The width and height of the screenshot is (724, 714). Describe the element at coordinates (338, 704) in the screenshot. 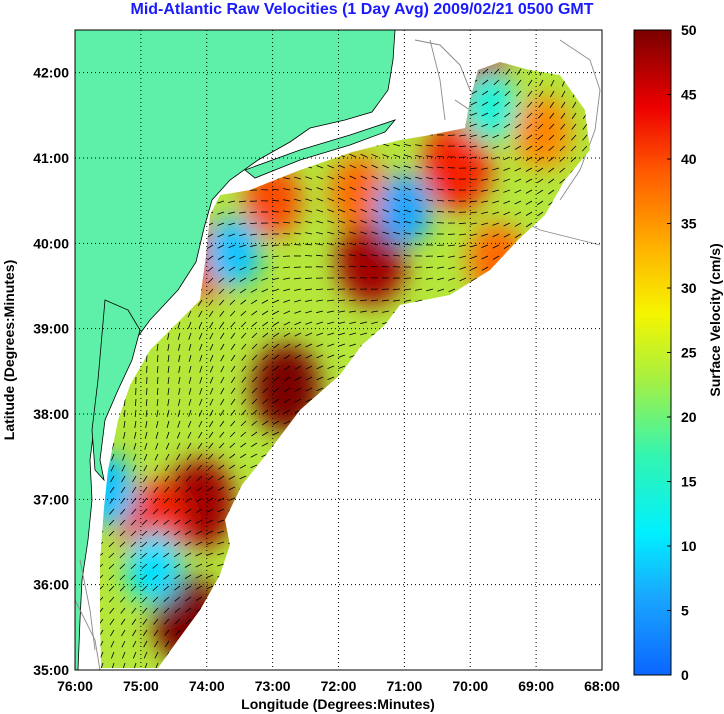

I see `x-axis-label: Longitude (Degrees:Minutes)` at that location.